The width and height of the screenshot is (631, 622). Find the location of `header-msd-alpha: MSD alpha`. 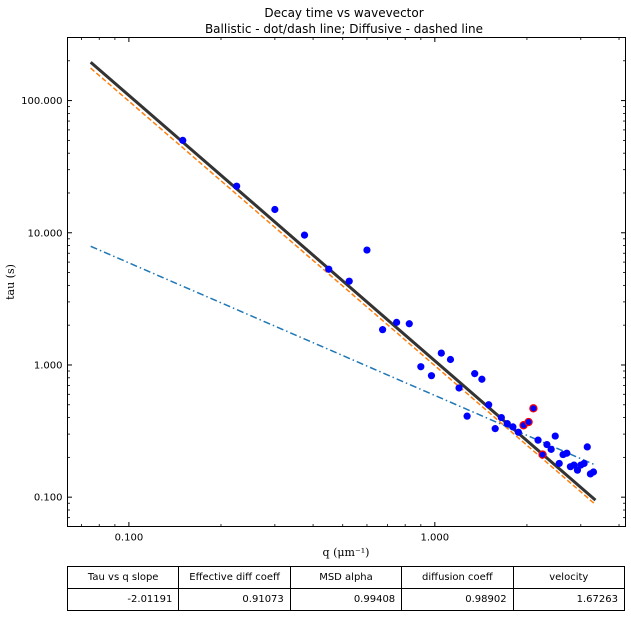

header-msd-alpha: MSD alpha is located at coordinates (346, 577).